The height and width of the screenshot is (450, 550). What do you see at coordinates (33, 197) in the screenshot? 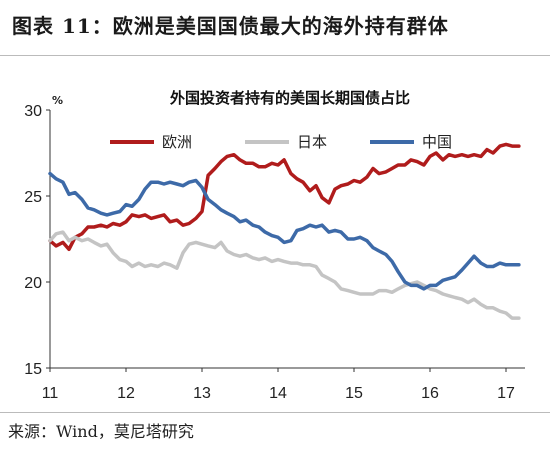
I see `y-tick-label: 25` at bounding box center [33, 197].